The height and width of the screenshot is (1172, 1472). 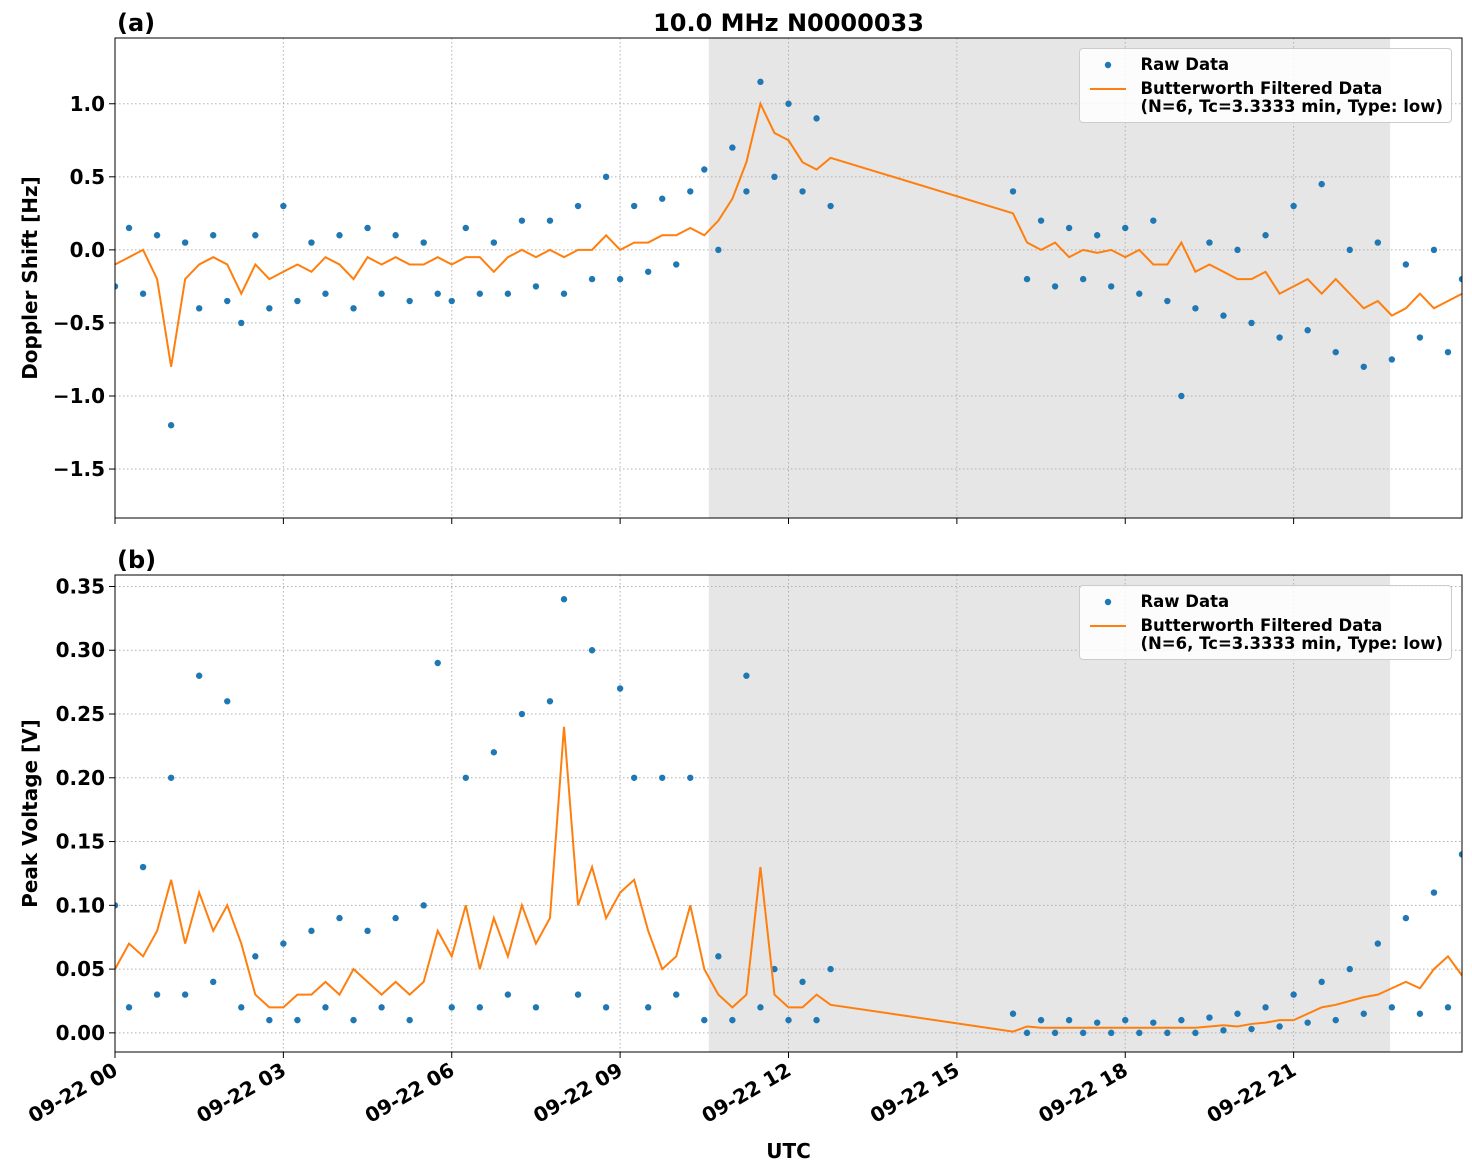 What do you see at coordinates (80, 905) in the screenshot?
I see `y-tick-label: 0.10` at bounding box center [80, 905].